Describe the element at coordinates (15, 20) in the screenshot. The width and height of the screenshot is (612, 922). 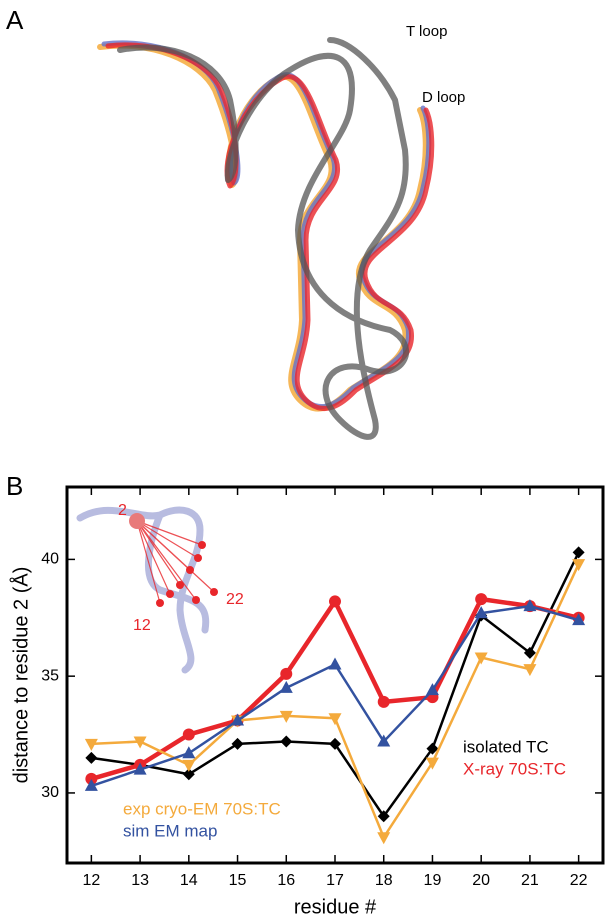
I see `panel-label: A` at that location.